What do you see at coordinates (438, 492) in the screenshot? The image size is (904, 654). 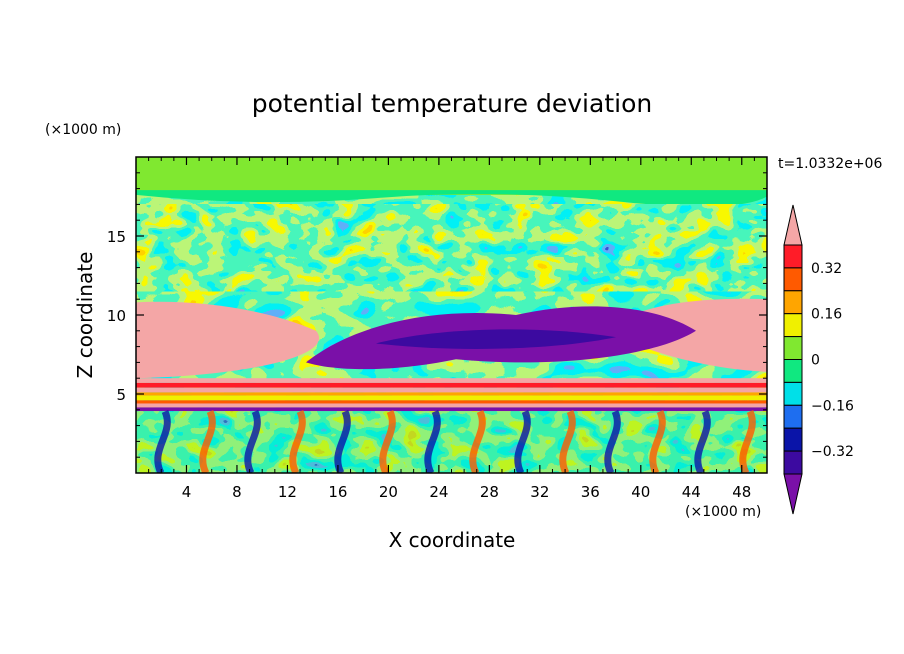 I see `x-tick-label: 24` at bounding box center [438, 492].